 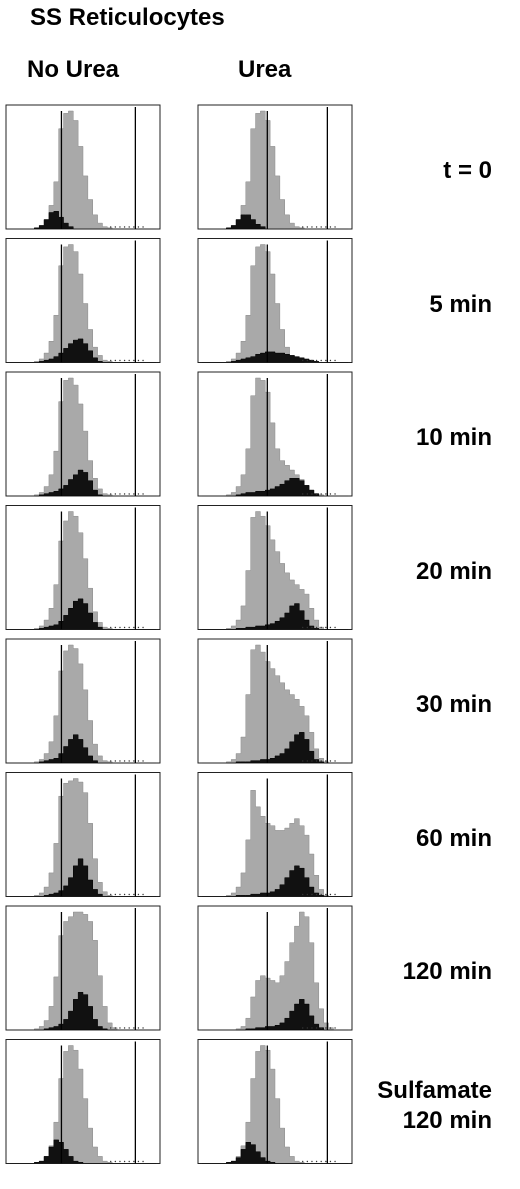 I want to click on panel-r1-c1, so click(x=275, y=300).